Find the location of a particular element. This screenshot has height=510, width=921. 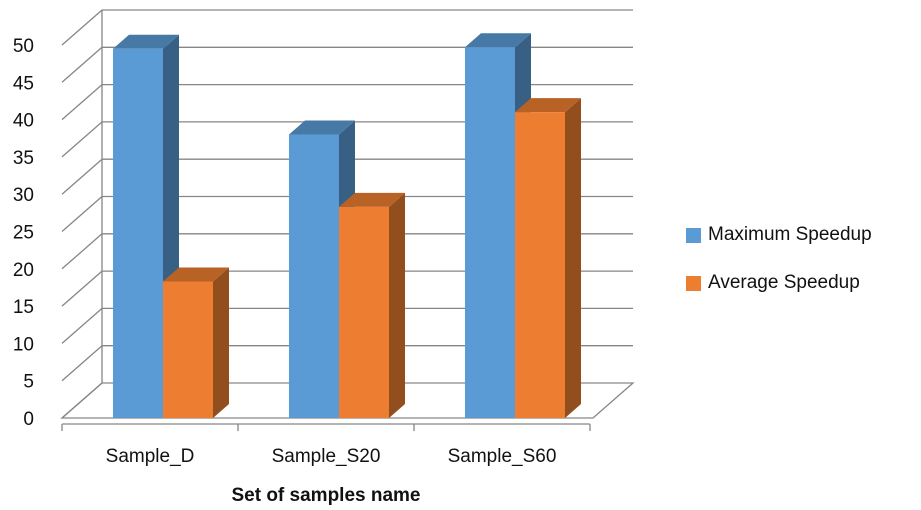

legend-swatch-maximum-speedup is located at coordinates (693, 235).